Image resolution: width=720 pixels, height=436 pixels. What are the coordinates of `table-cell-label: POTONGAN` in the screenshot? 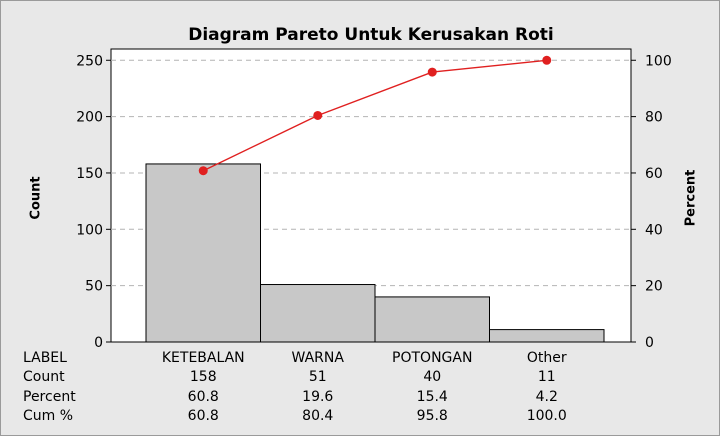 It's located at (432, 358).